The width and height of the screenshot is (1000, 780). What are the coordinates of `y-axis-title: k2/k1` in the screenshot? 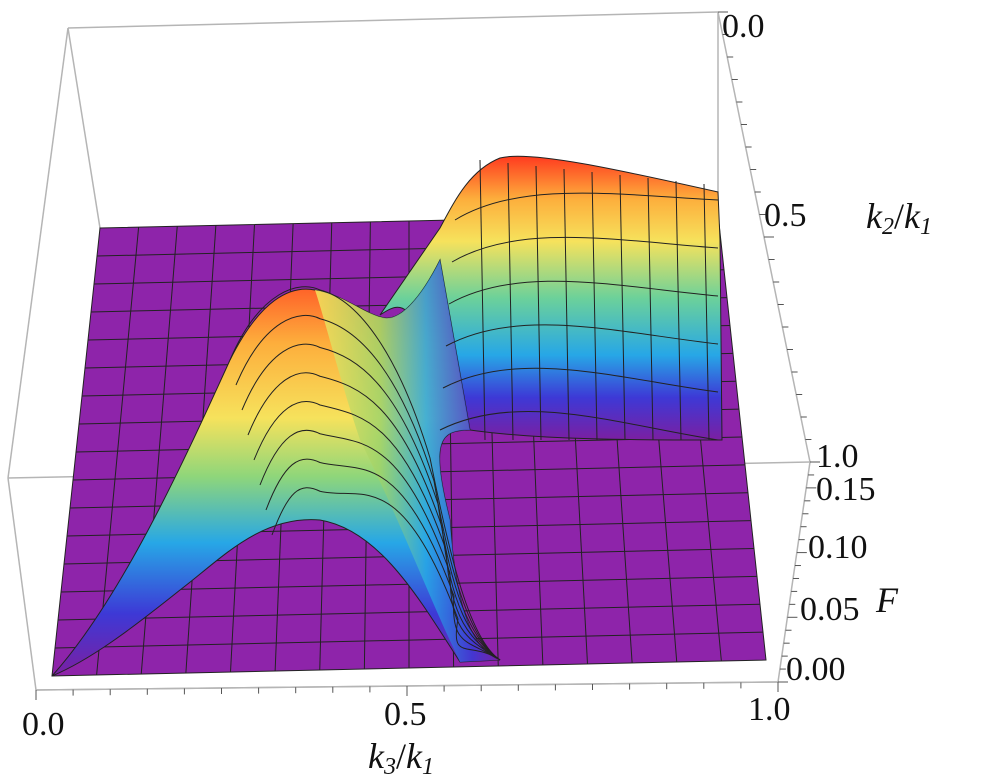 It's located at (899, 218).